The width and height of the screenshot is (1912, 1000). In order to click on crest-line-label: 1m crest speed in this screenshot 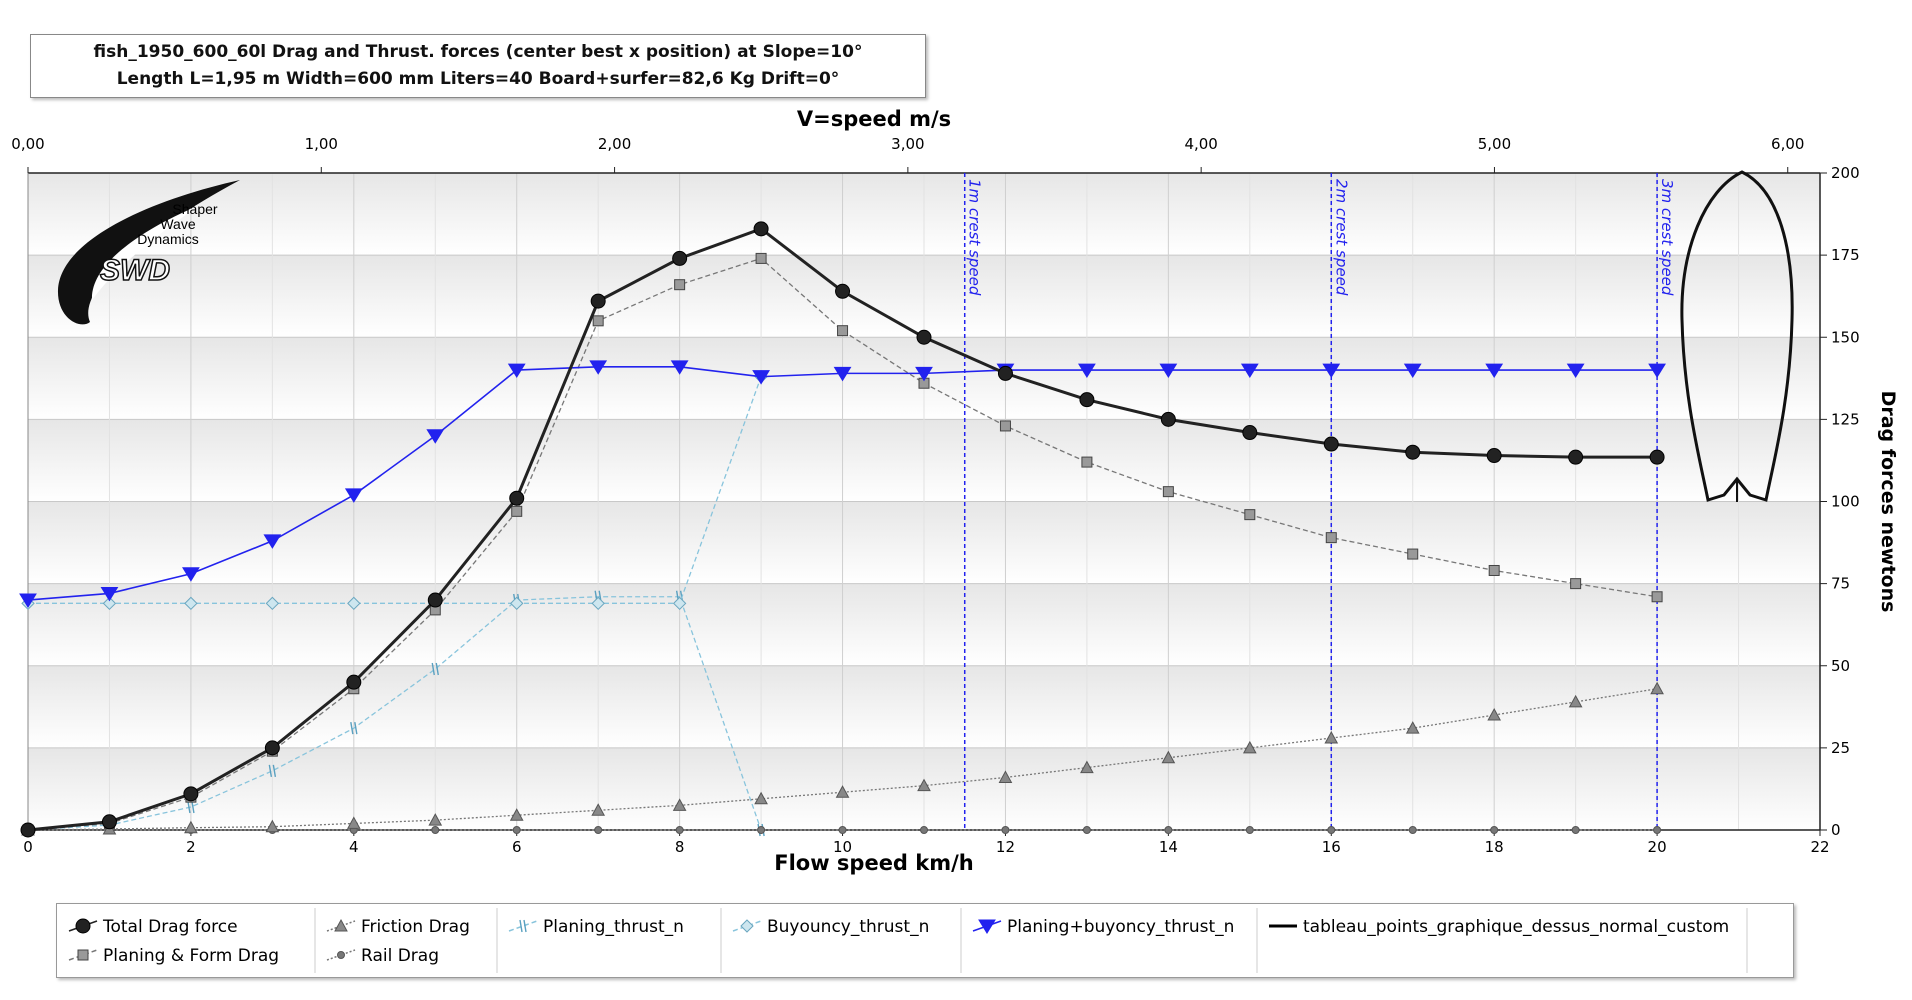, I will do `click(975, 237)`.